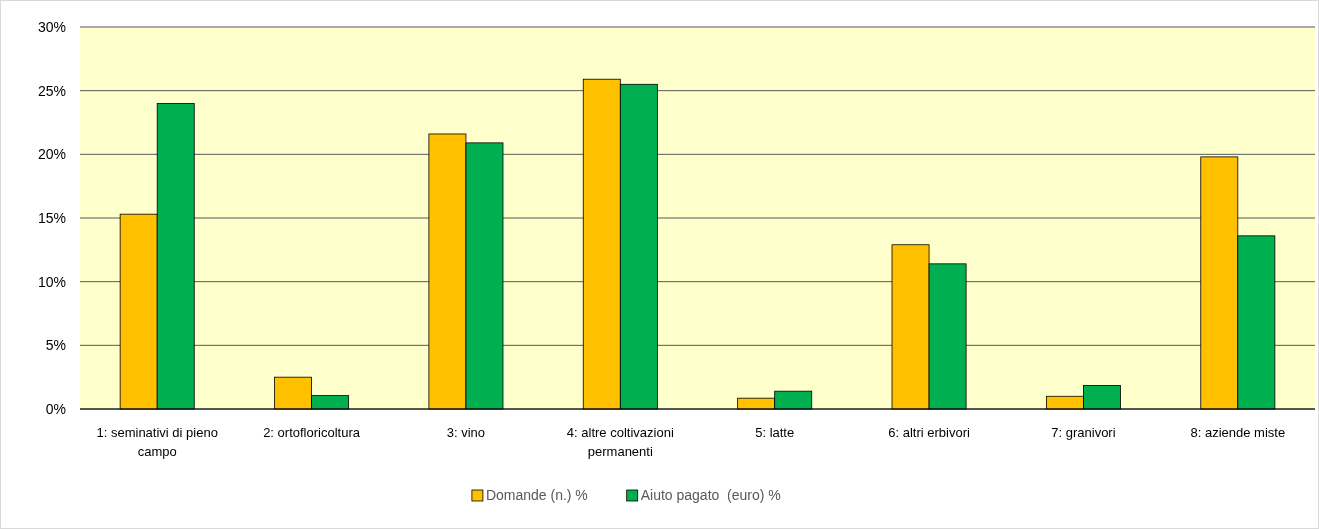 The height and width of the screenshot is (529, 1319). What do you see at coordinates (51, 217) in the screenshot?
I see `y-tick-label: 15%` at bounding box center [51, 217].